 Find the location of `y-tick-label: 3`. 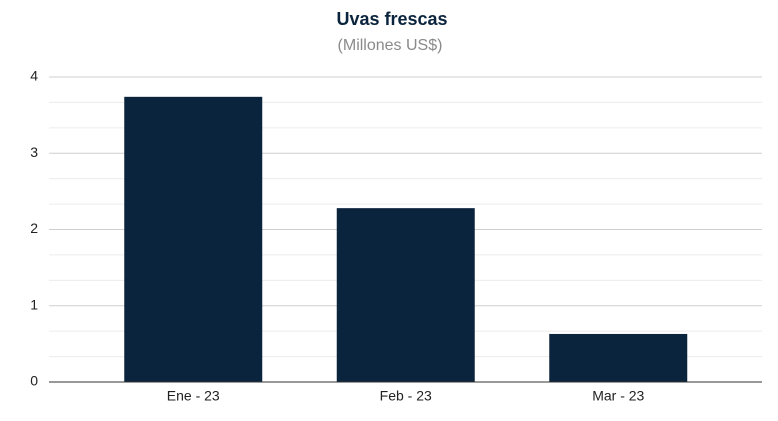

y-tick-label: 3 is located at coordinates (34, 152).